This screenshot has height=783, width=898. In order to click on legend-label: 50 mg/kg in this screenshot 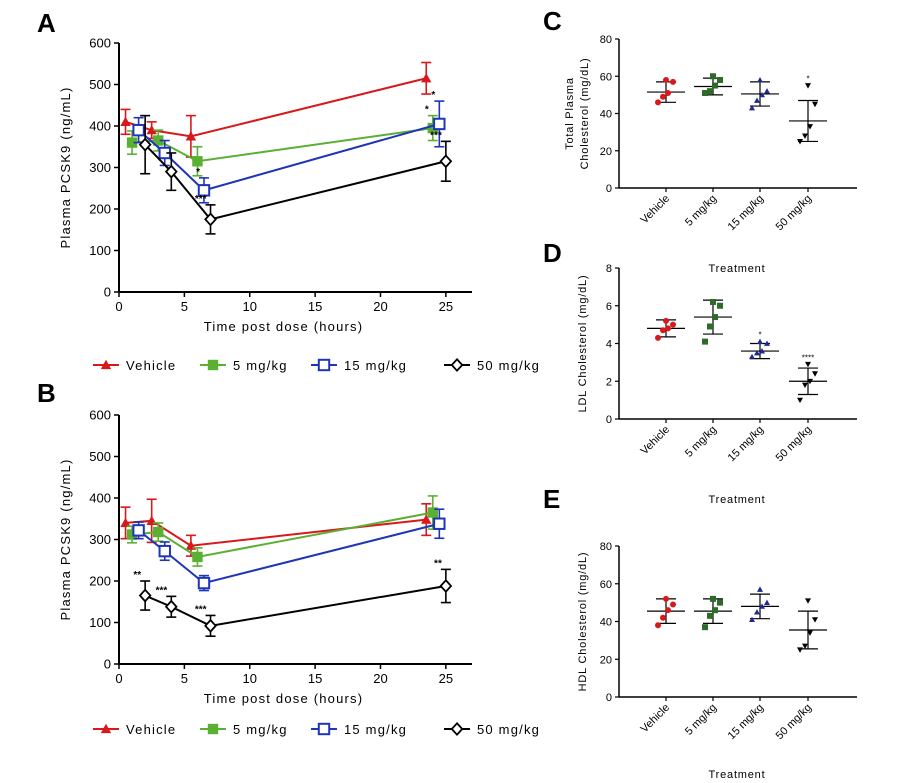, I will do `click(508, 365)`.